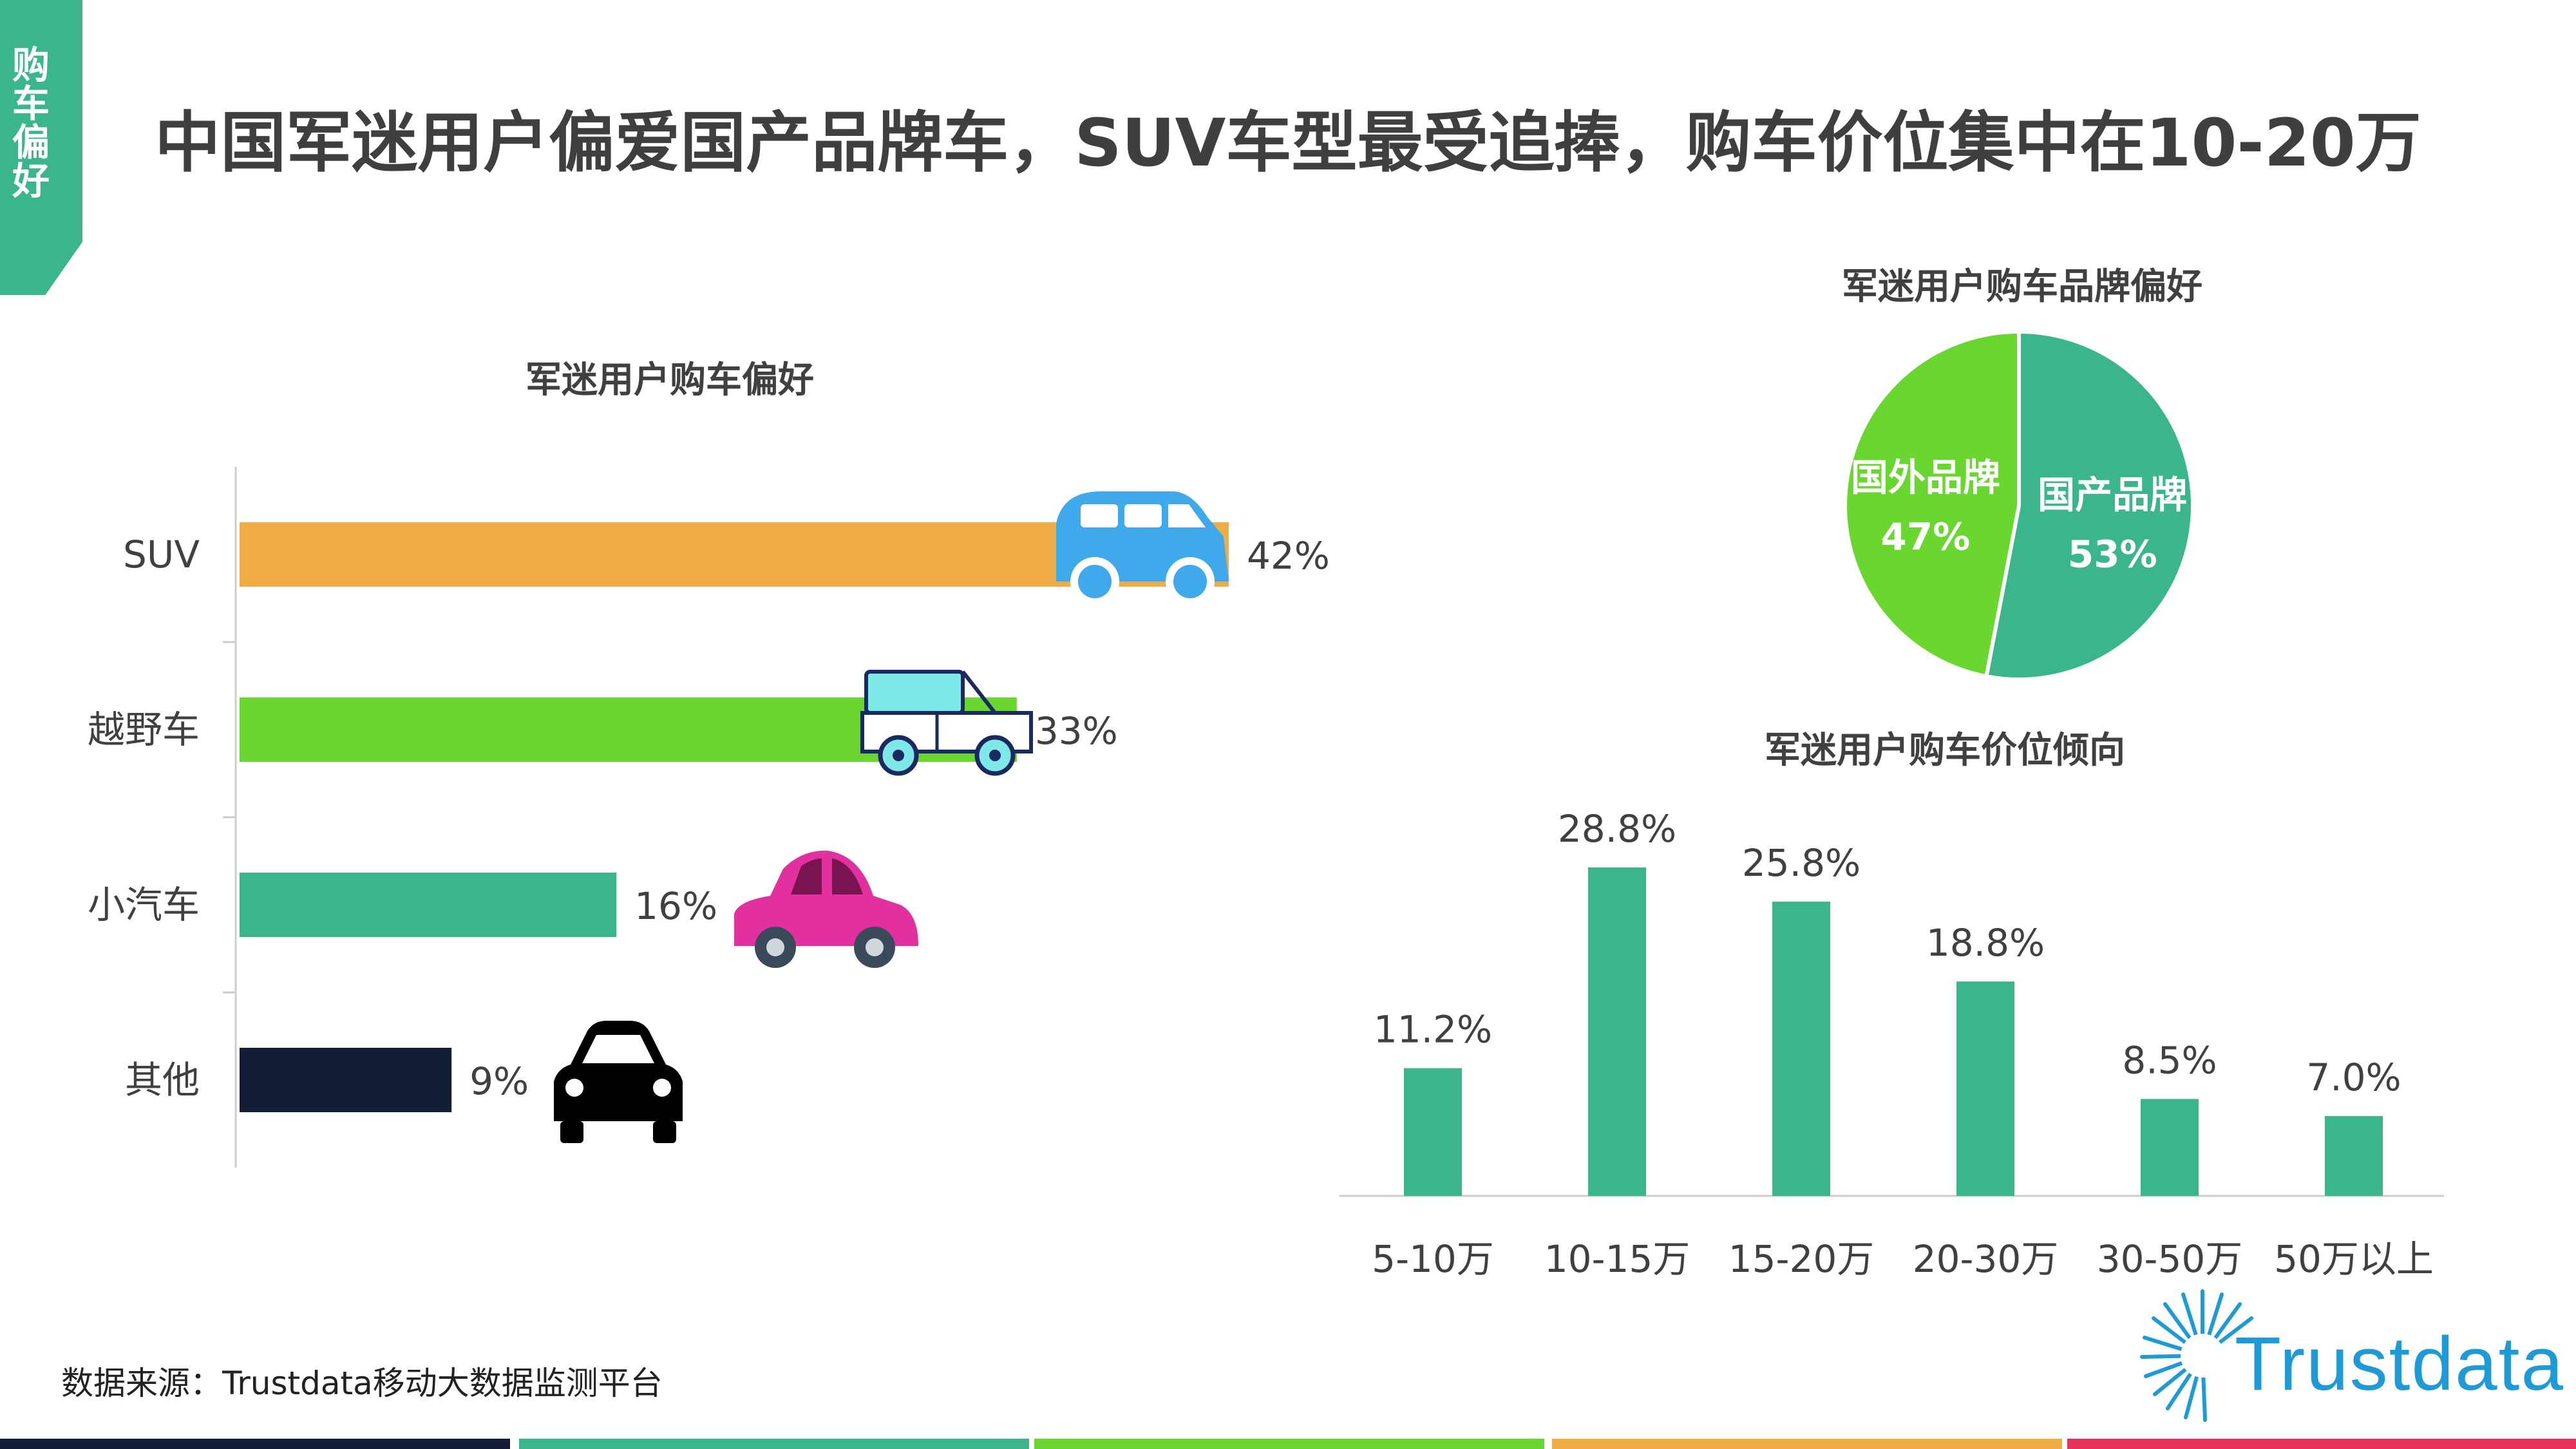  What do you see at coordinates (1076, 731) in the screenshot?
I see `value-label: 33%` at bounding box center [1076, 731].